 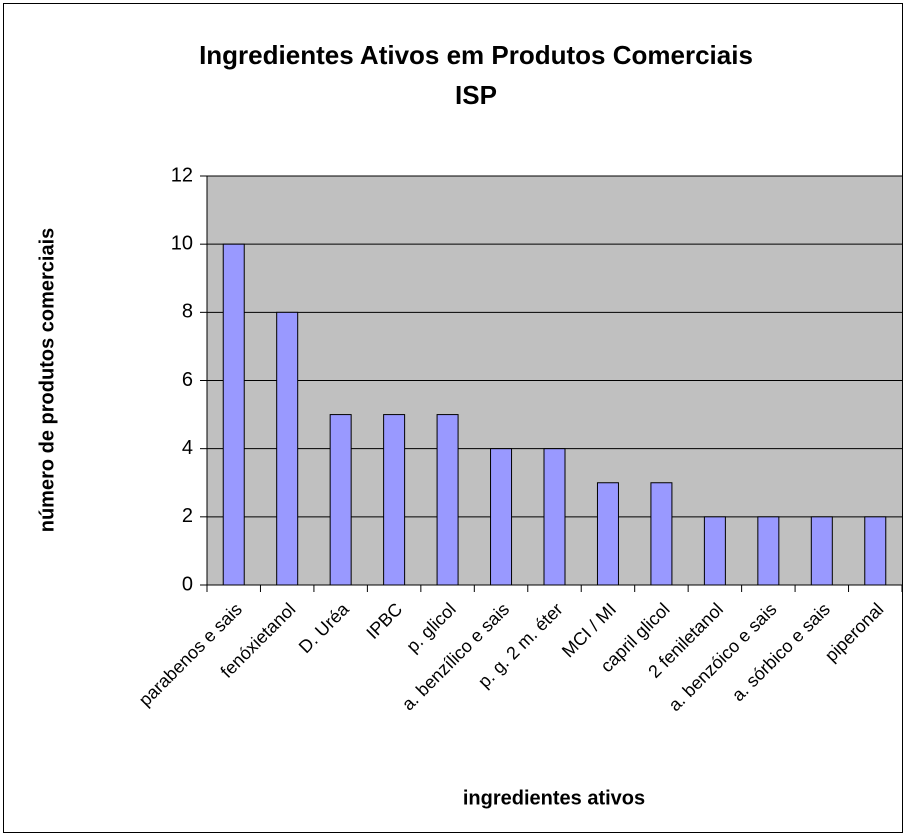 What do you see at coordinates (47, 380) in the screenshot?
I see `y-axis-title: número de produtos comerciais` at bounding box center [47, 380].